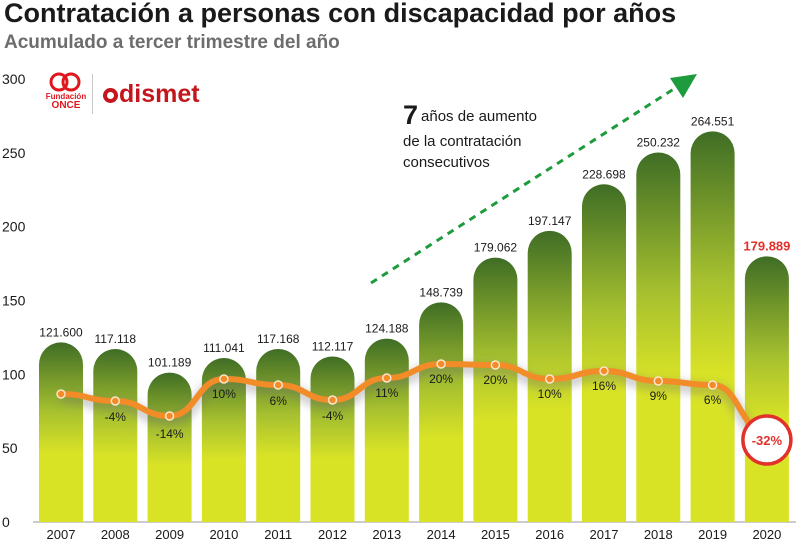 This screenshot has width=800, height=543. What do you see at coordinates (115, 339) in the screenshot?
I see `bar-value-label: 117.118` at bounding box center [115, 339].